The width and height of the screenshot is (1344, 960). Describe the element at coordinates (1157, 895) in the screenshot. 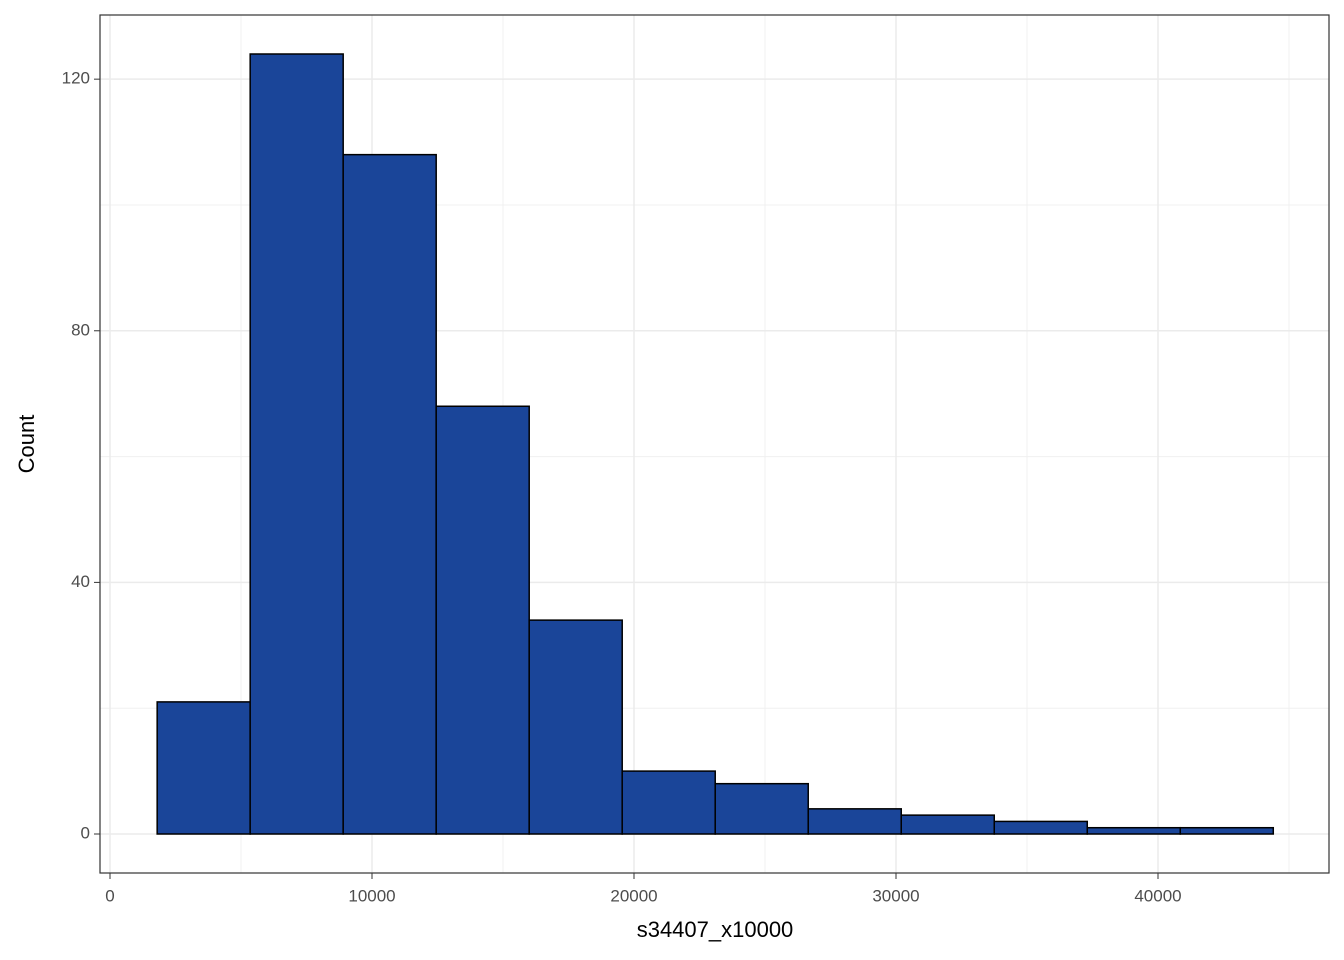

I see `x-tick-label: 40000` at that location.